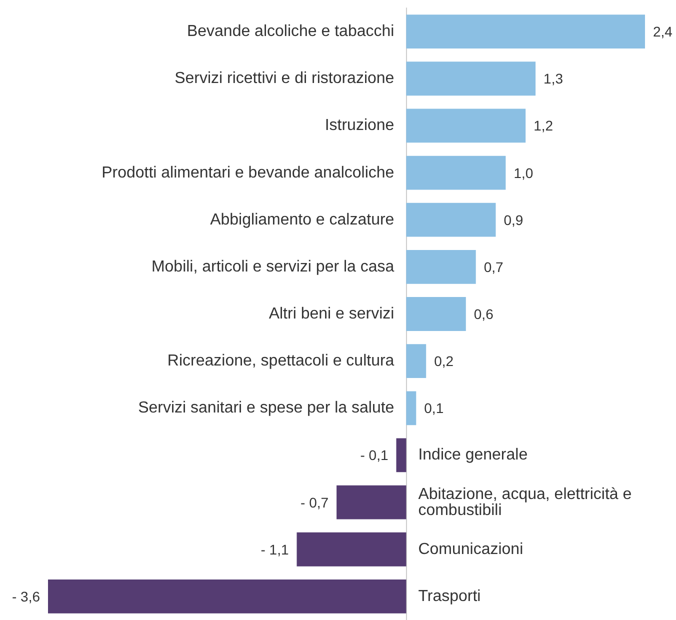 Image resolution: width=676 pixels, height=620 pixels. What do you see at coordinates (471, 549) in the screenshot?
I see `y-tick-label: Comunicazioni` at bounding box center [471, 549].